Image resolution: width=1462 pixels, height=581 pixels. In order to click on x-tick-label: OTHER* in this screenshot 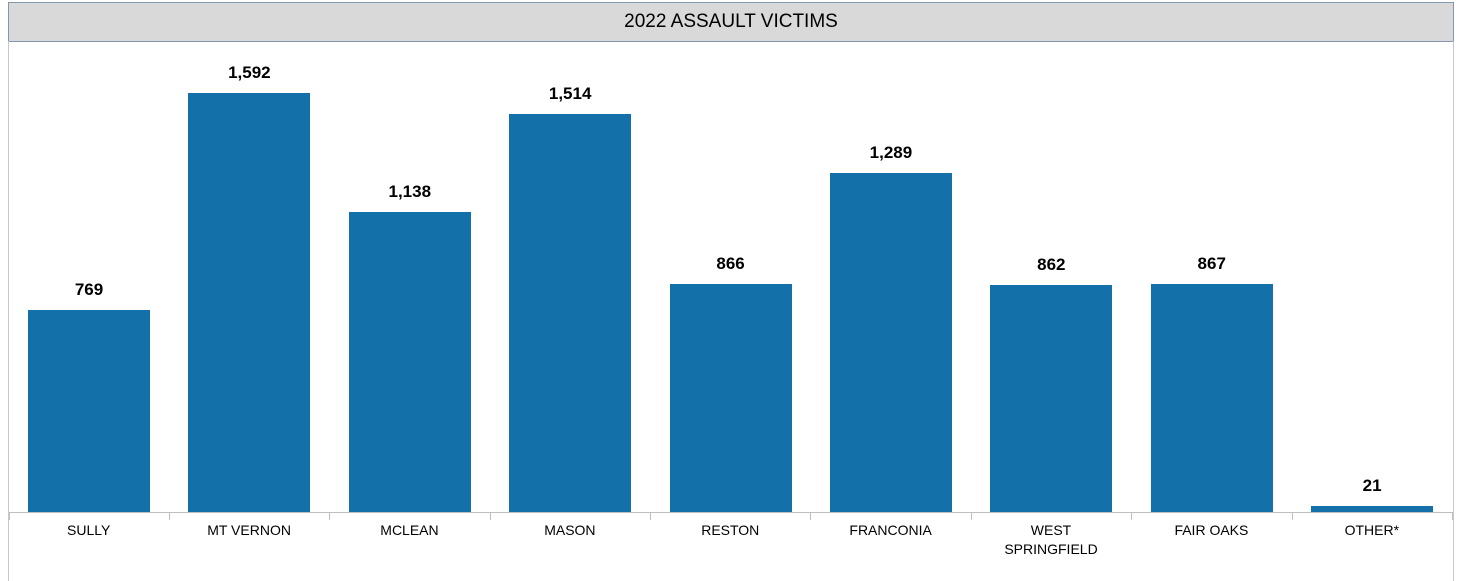, I will do `click(1372, 530)`.